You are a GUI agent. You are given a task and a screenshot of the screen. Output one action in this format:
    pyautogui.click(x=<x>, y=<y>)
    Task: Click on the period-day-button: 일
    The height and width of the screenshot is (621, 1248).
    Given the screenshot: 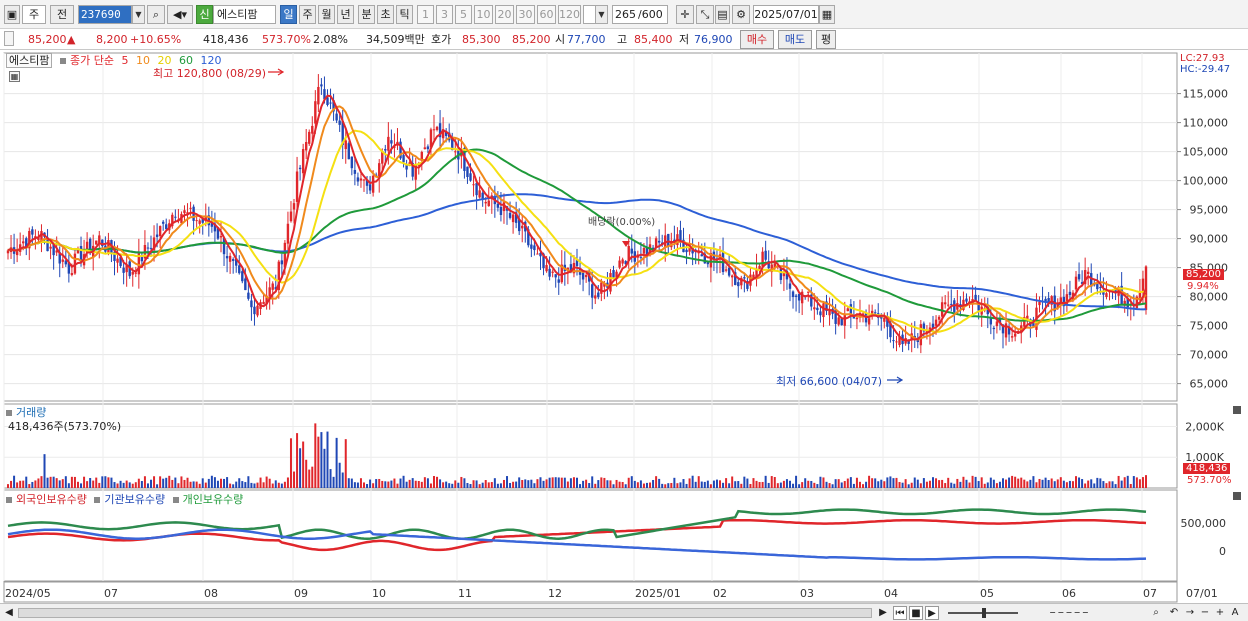 What is the action you would take?
    pyautogui.click(x=288, y=14)
    